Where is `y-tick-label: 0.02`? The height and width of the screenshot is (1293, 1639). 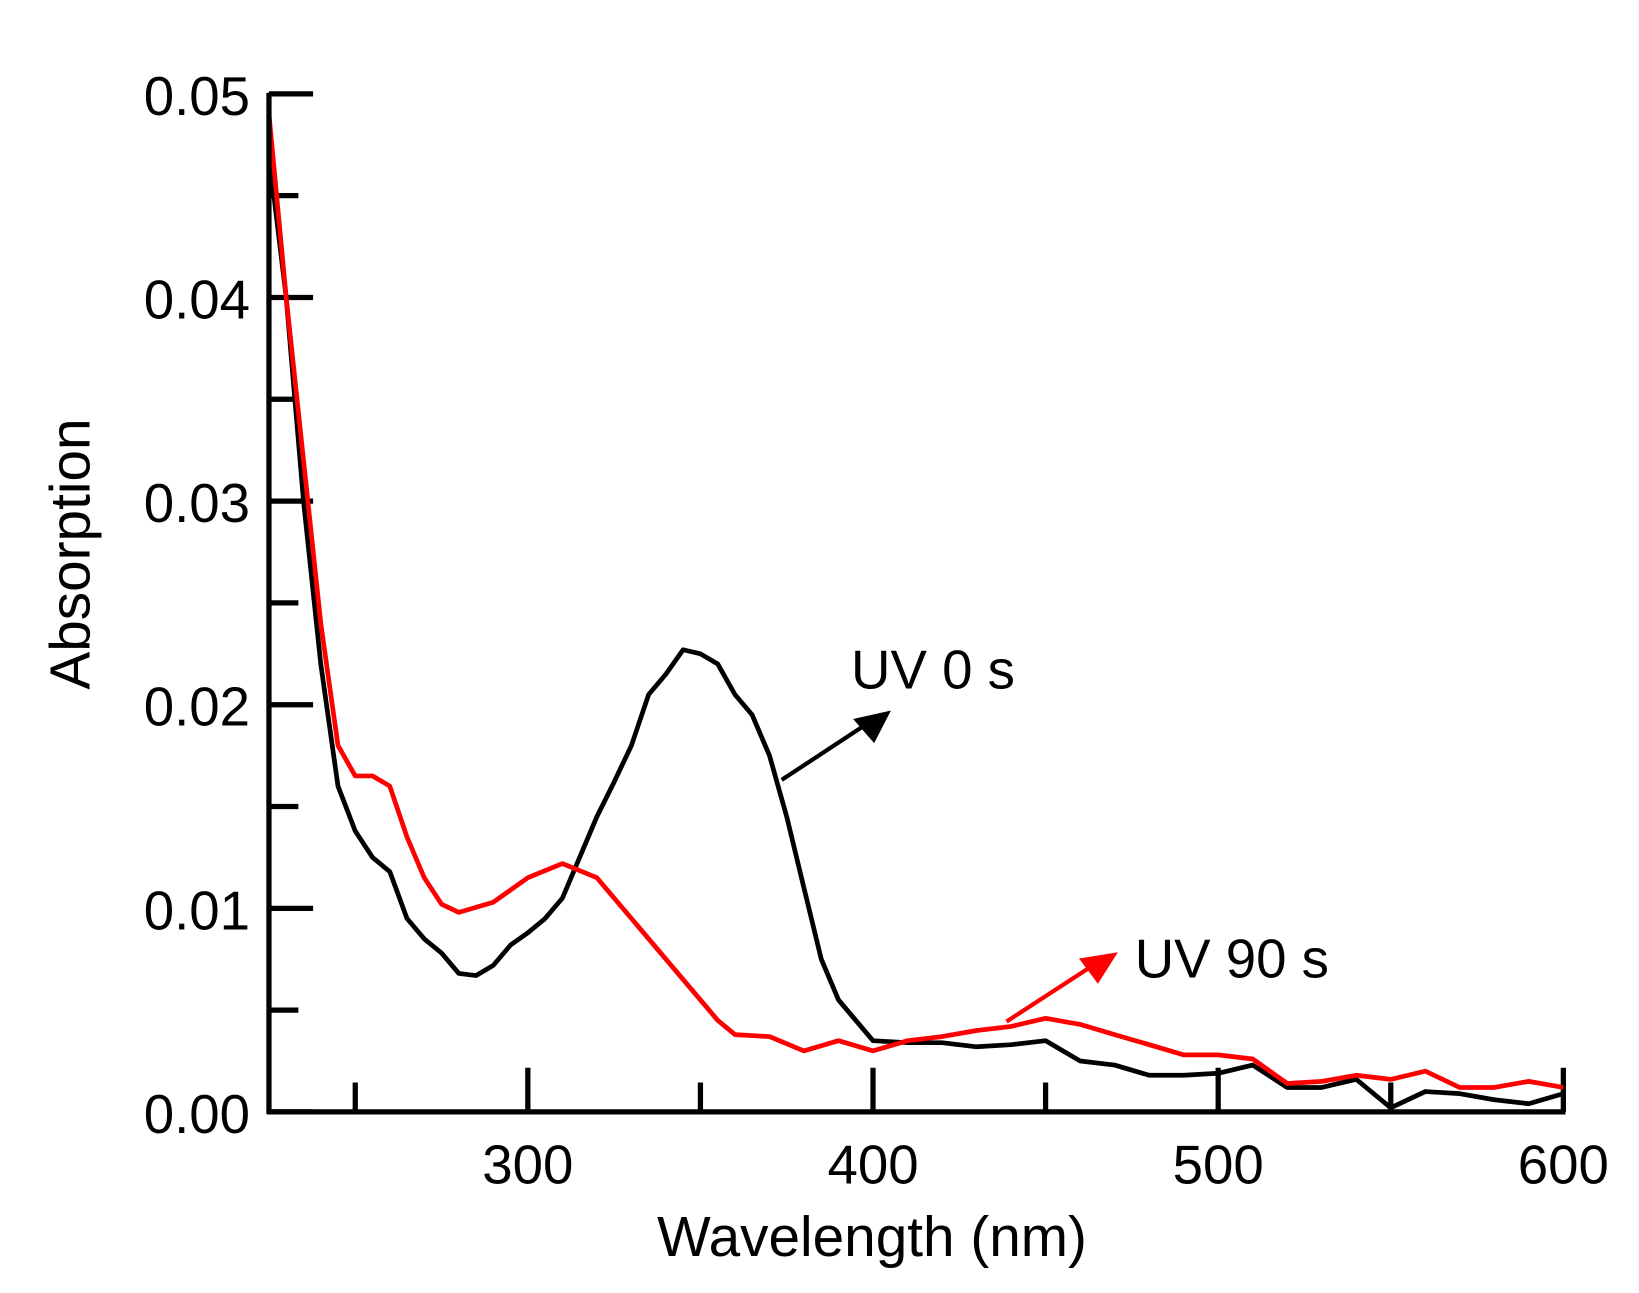
y-tick-label: 0.02 is located at coordinates (197, 707).